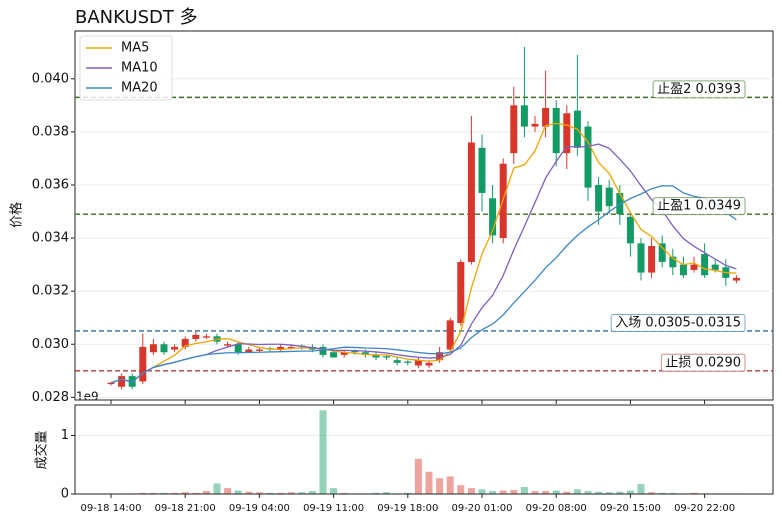 The width and height of the screenshot is (782, 526). Describe the element at coordinates (481, 508) in the screenshot. I see `x-tick-label: 09-20 01:00` at that location.